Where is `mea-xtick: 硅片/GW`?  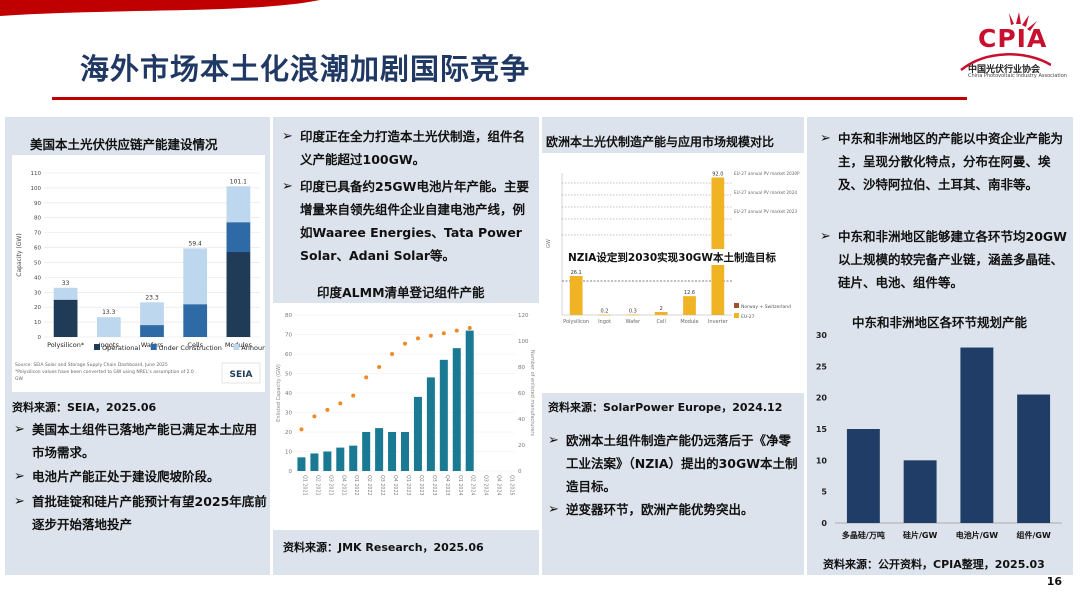 mea-xtick: 硅片/GW is located at coordinates (920, 535).